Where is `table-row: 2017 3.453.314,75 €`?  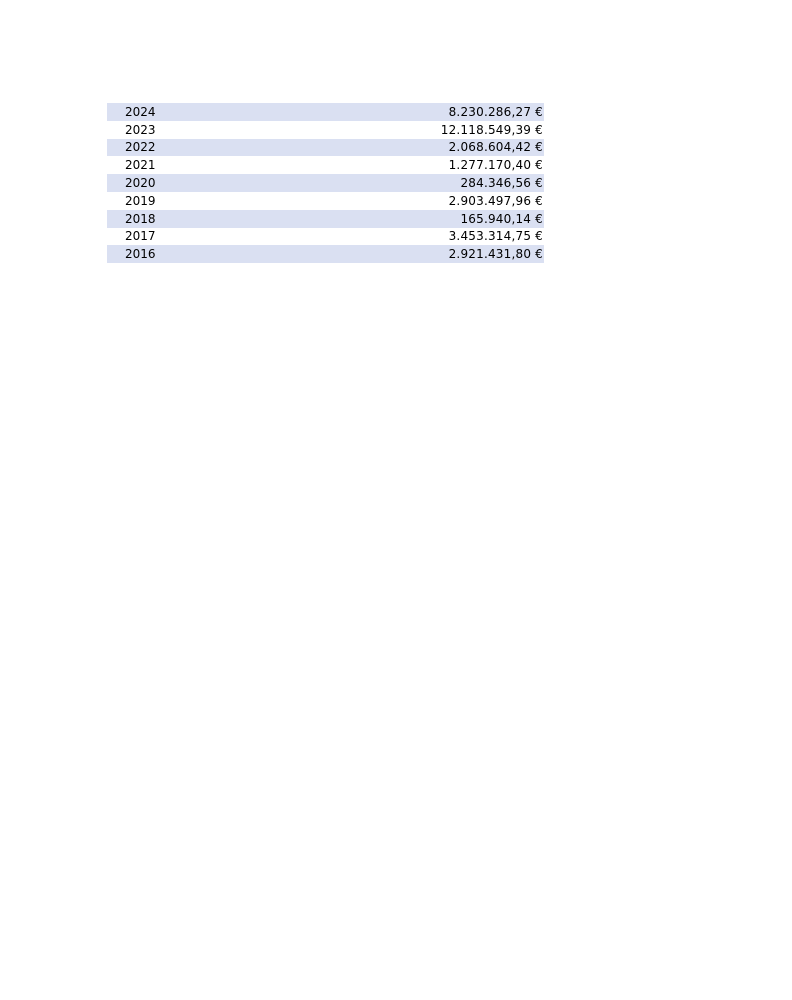 table-row: 2017 3.453.314,75 € is located at coordinates (325, 237).